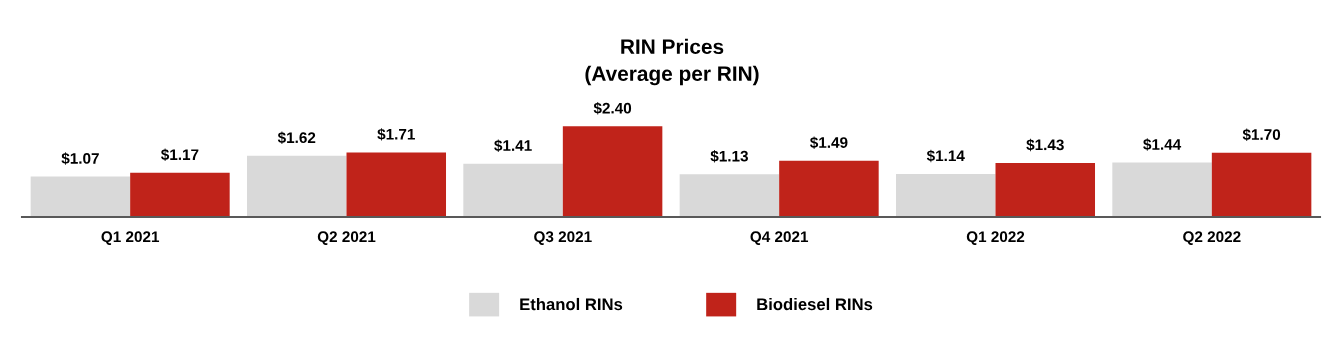 This screenshot has height=350, width=1344. What do you see at coordinates (1261, 134) in the screenshot?
I see `data-label: $1.70` at bounding box center [1261, 134].